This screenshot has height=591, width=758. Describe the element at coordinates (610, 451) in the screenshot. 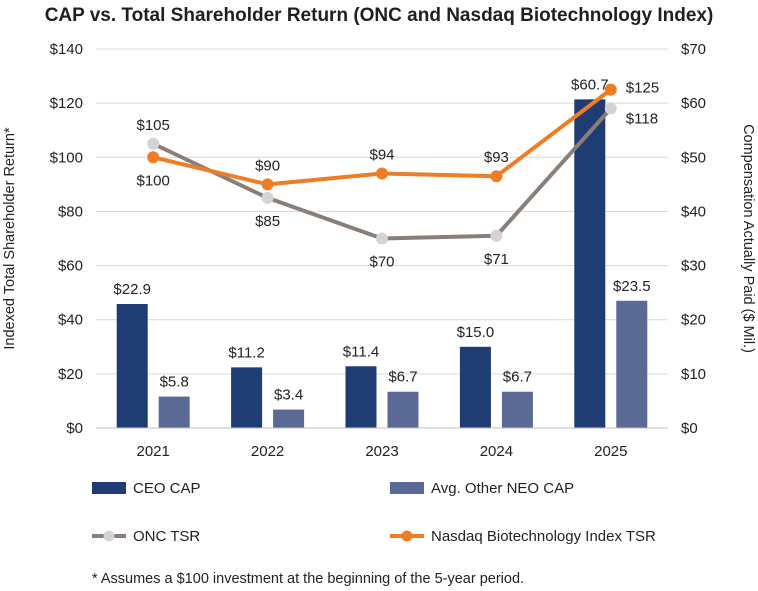

I see `x-tick-label: 2025` at that location.